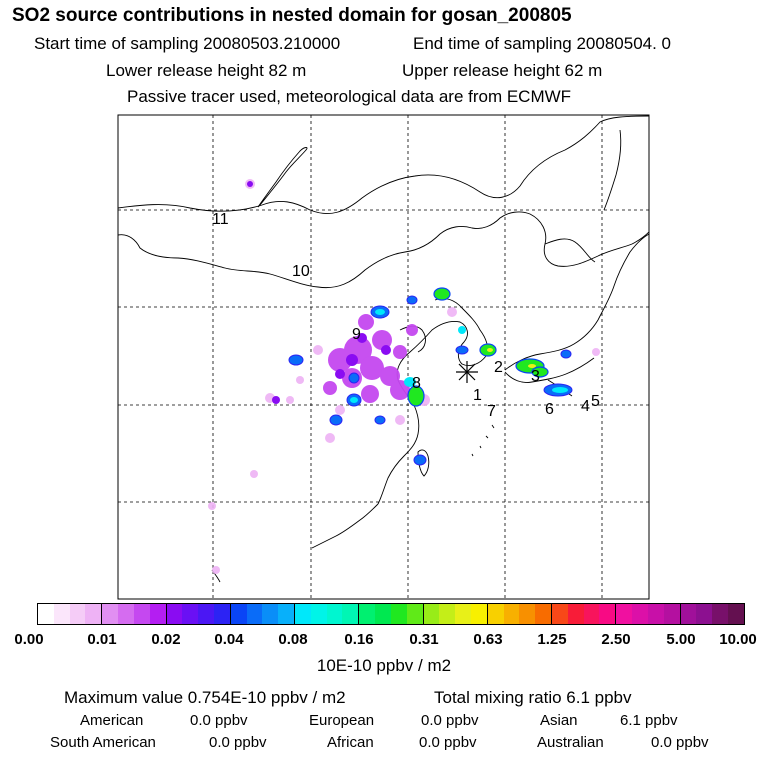 The width and height of the screenshot is (768, 768). Describe the element at coordinates (467, 372) in the screenshot. I see `receptor-marker` at that location.